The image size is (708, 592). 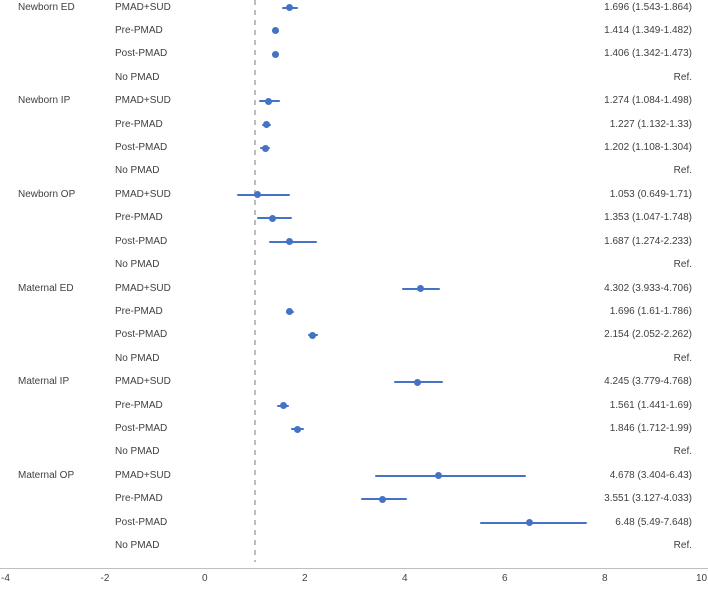 I want to click on forest-row: Post-PMAD 1.202 (1.108-1.304), so click(x=354, y=147).